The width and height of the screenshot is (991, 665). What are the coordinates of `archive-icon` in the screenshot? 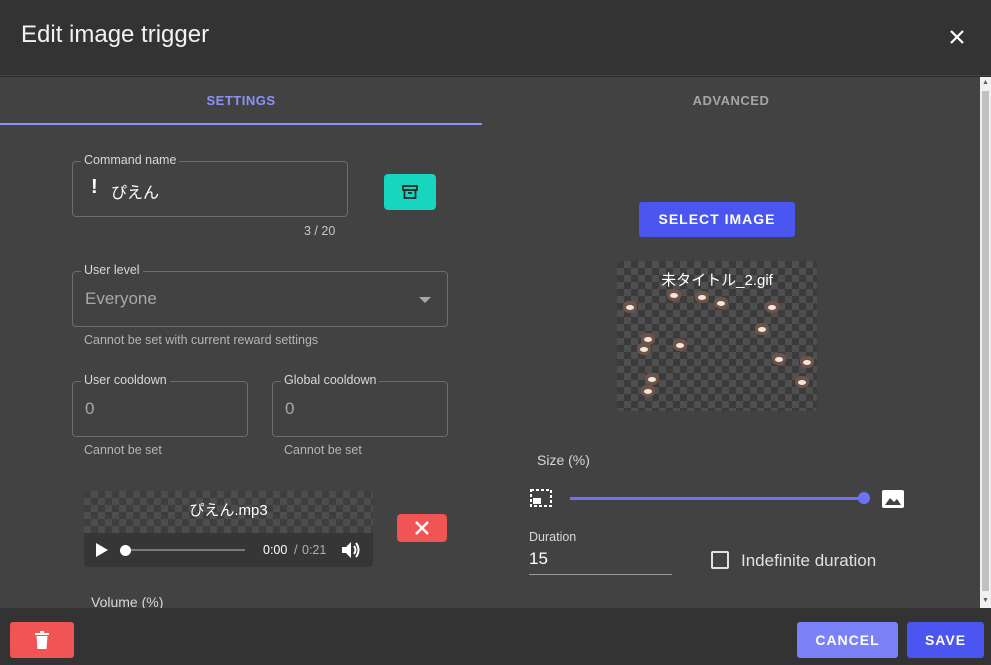 It's located at (410, 192).